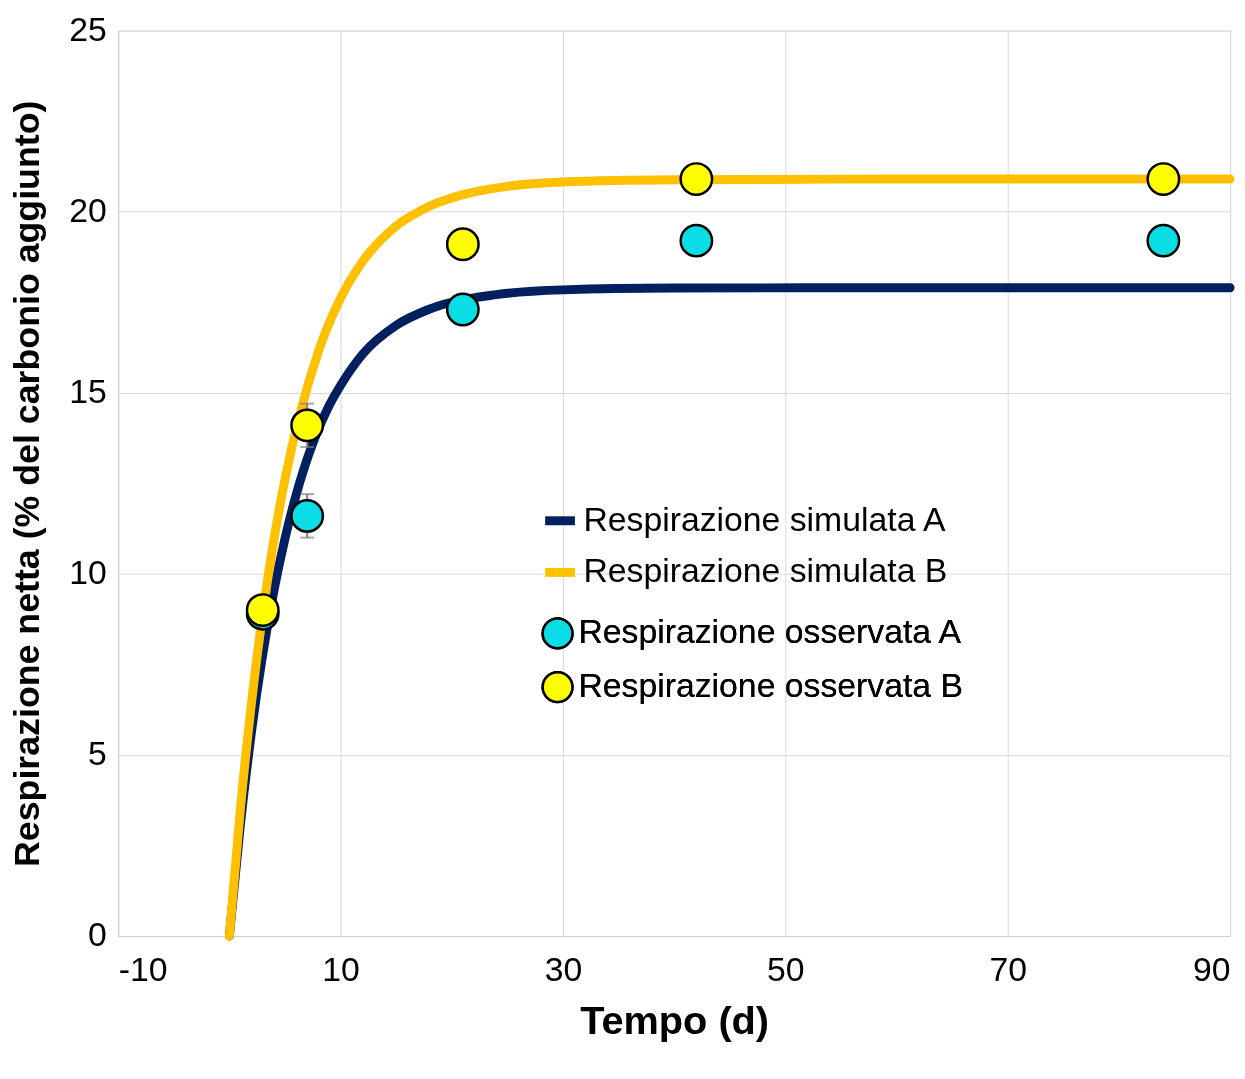 Image resolution: width=1245 pixels, height=1079 pixels. What do you see at coordinates (563, 969) in the screenshot?
I see `x-tick-label: 30` at bounding box center [563, 969].